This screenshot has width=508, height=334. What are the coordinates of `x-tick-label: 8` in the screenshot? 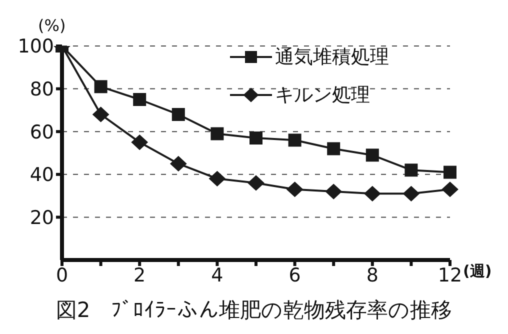 It's located at (372, 275).